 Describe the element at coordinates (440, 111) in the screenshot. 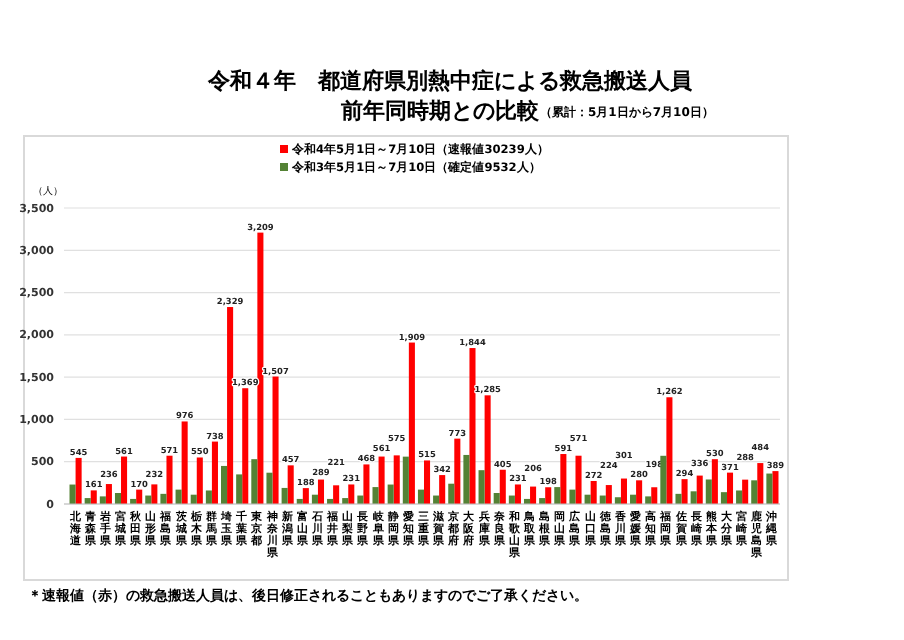

I see `chart-subtitle: 前年同時期との比較` at that location.